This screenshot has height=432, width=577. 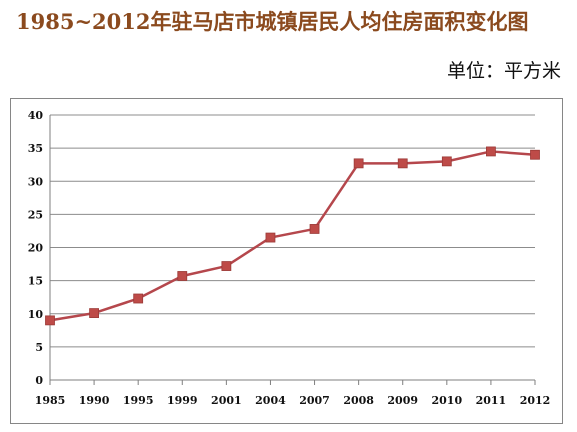 What do you see at coordinates (50, 320) in the screenshot?
I see `data-point-1985` at bounding box center [50, 320].